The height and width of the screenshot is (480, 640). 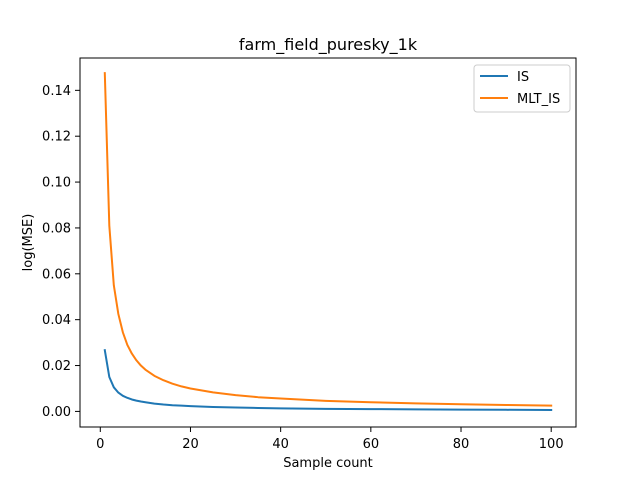 I want to click on y-tick-label: 0.14, so click(x=56, y=91).